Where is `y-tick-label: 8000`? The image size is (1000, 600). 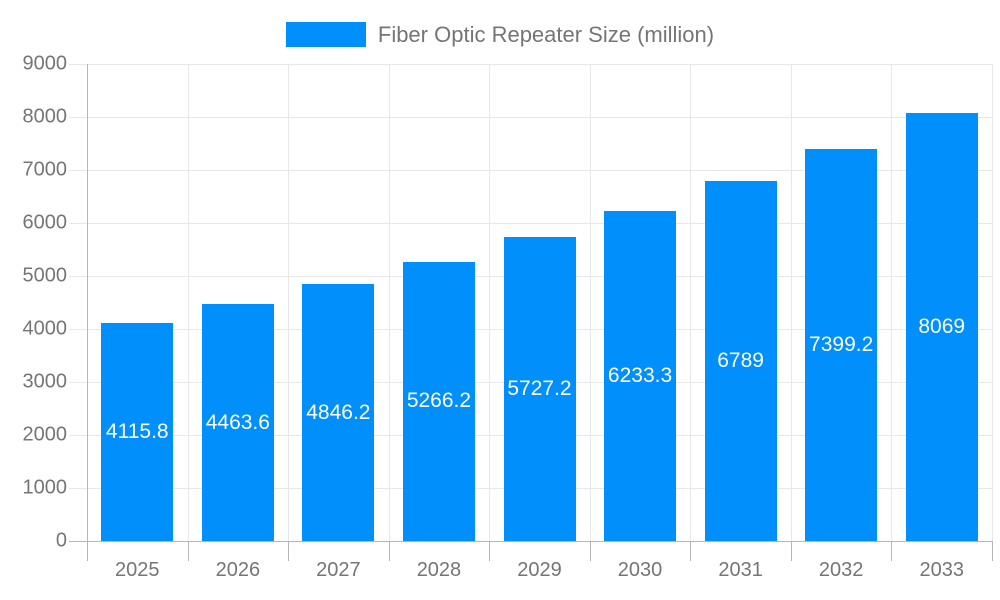 y-tick-label: 8000 is located at coordinates (45, 116).